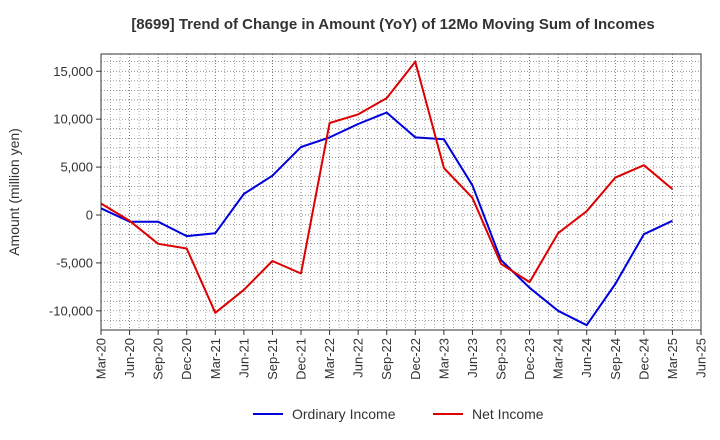  I want to click on x-tick-label: Dec-20, so click(186, 359).